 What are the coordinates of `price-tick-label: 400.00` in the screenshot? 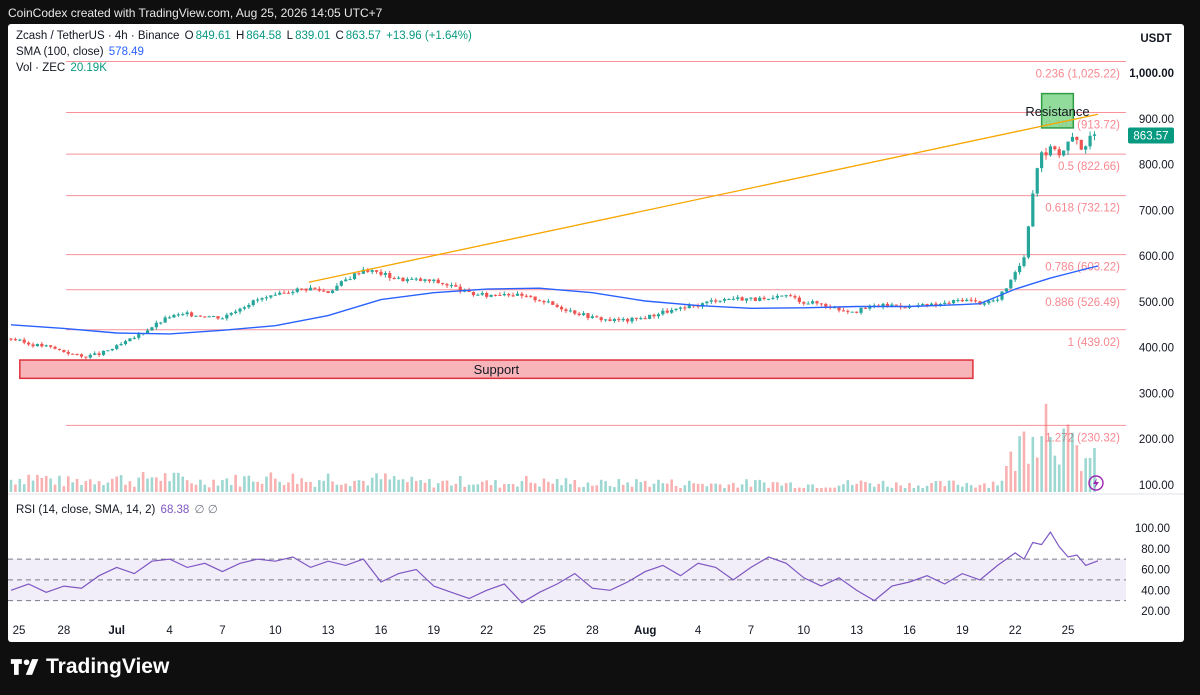 It's located at (1156, 349).